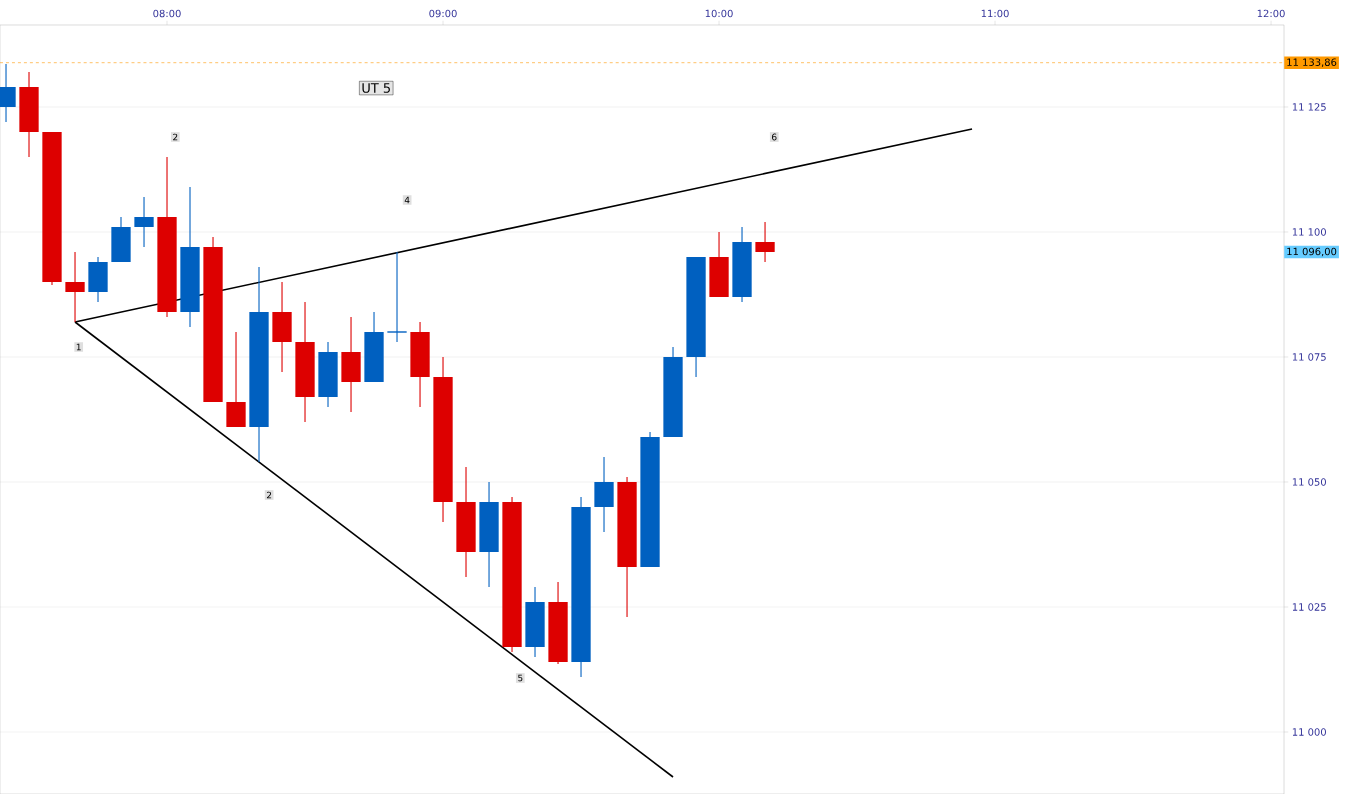 This screenshot has height=794, width=1356. What do you see at coordinates (1309, 107) in the screenshot?
I see `y-tick-label: 11 125` at bounding box center [1309, 107].